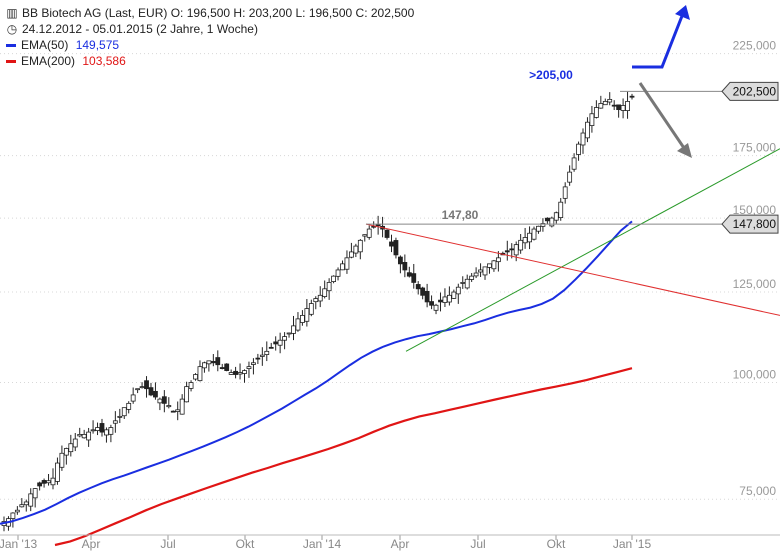 This screenshot has width=780, height=560. What do you see at coordinates (45, 45) in the screenshot?
I see `legend-ema50-label: EMA(50)` at bounding box center [45, 45].